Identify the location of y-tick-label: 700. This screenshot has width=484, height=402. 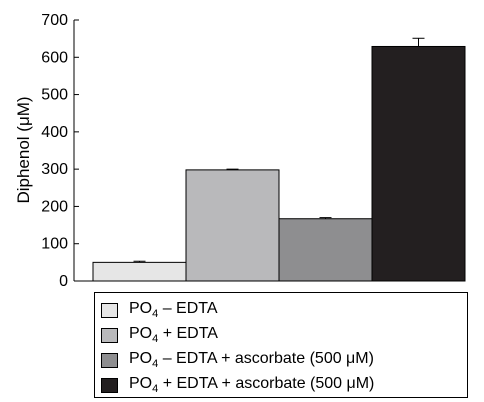
(54, 20).